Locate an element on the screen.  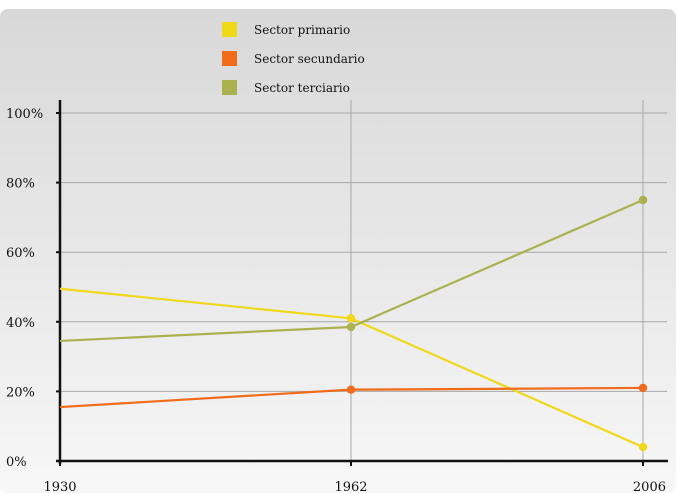
x-tick-label: 2006 is located at coordinates (649, 486).